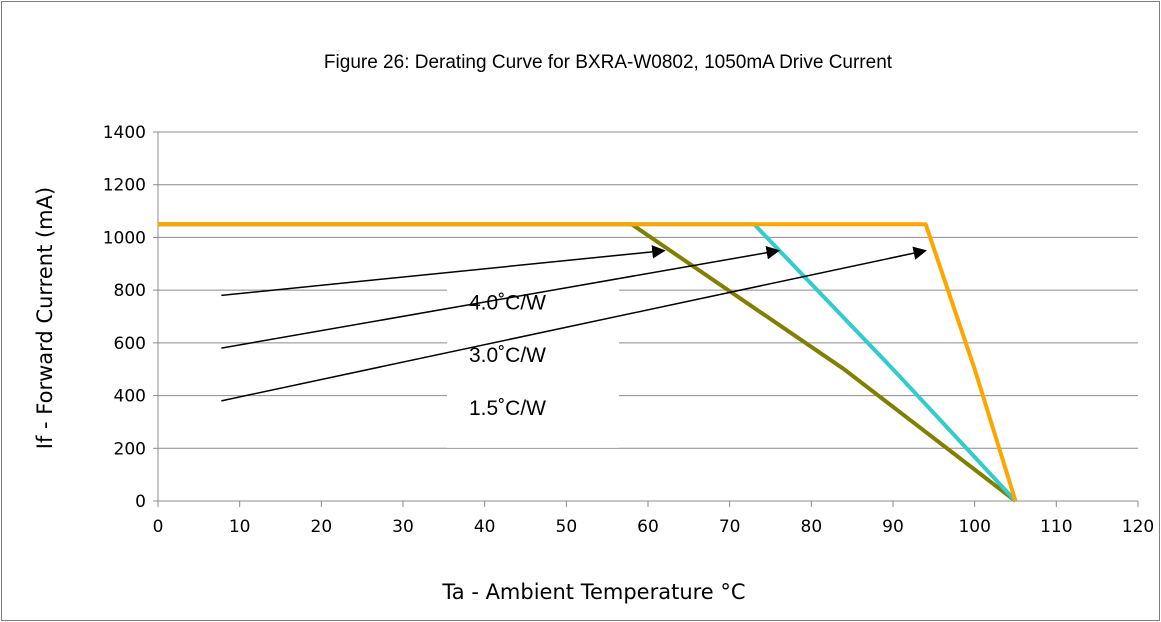 Image resolution: width=1161 pixels, height=622 pixels. What do you see at coordinates (130, 291) in the screenshot?
I see `y-tick-label: 800` at bounding box center [130, 291].